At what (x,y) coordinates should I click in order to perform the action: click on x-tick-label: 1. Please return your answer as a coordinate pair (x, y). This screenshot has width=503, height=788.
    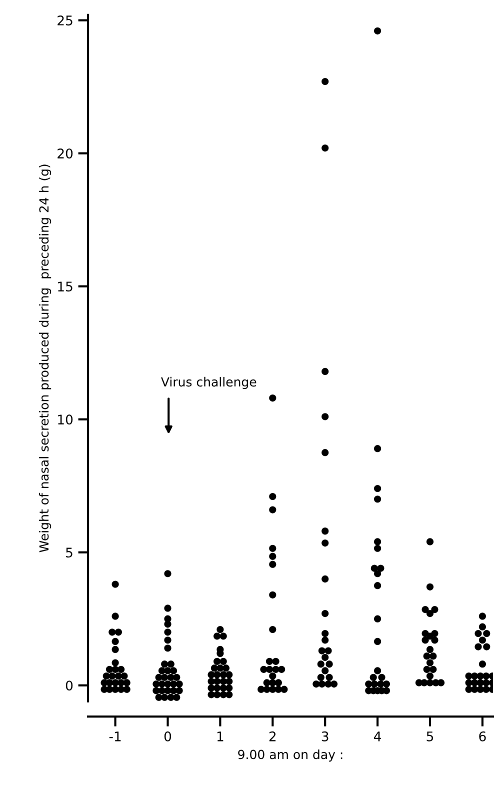
    Looking at the image, I should click on (220, 737).